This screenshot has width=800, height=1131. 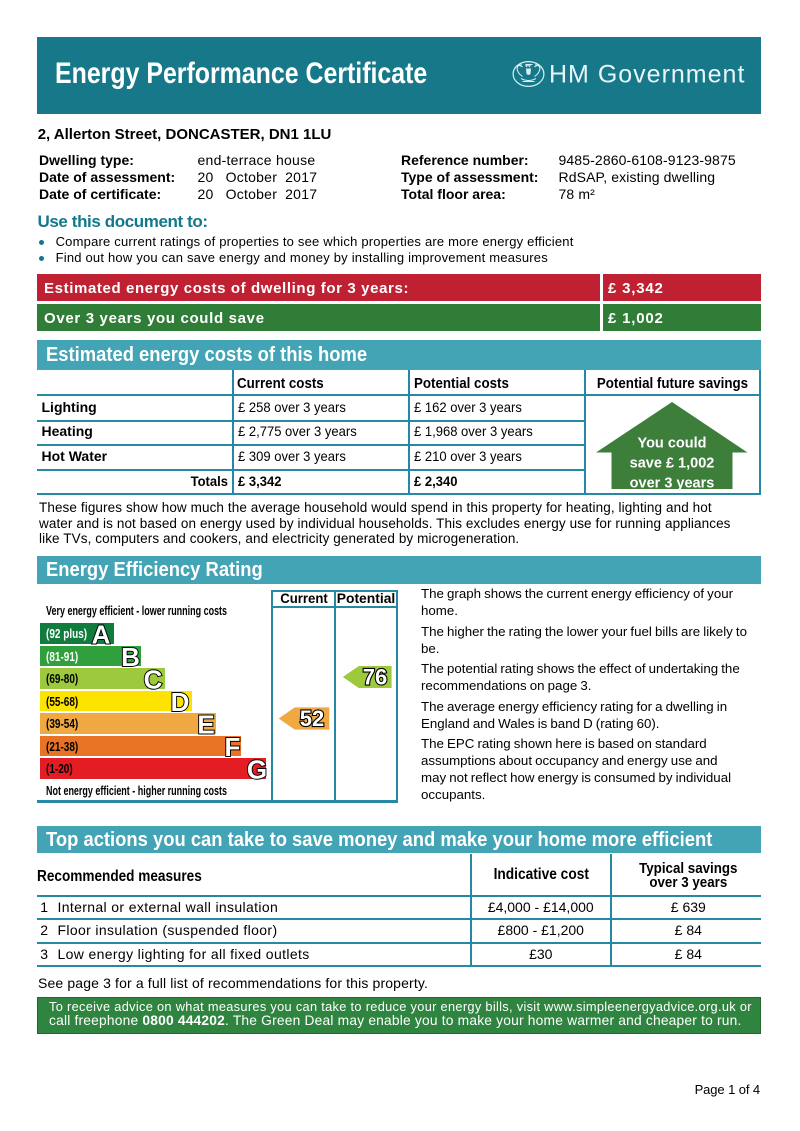 I want to click on svg-text: save £ 1,002, so click(x=672, y=464).